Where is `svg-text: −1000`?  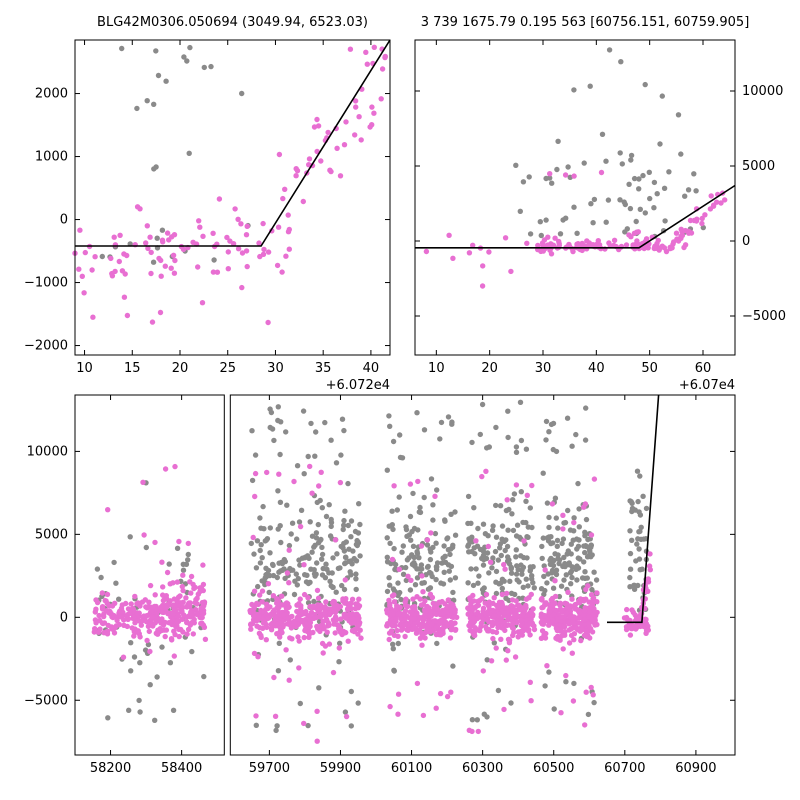
svg-text: −1000 is located at coordinates (46, 283).